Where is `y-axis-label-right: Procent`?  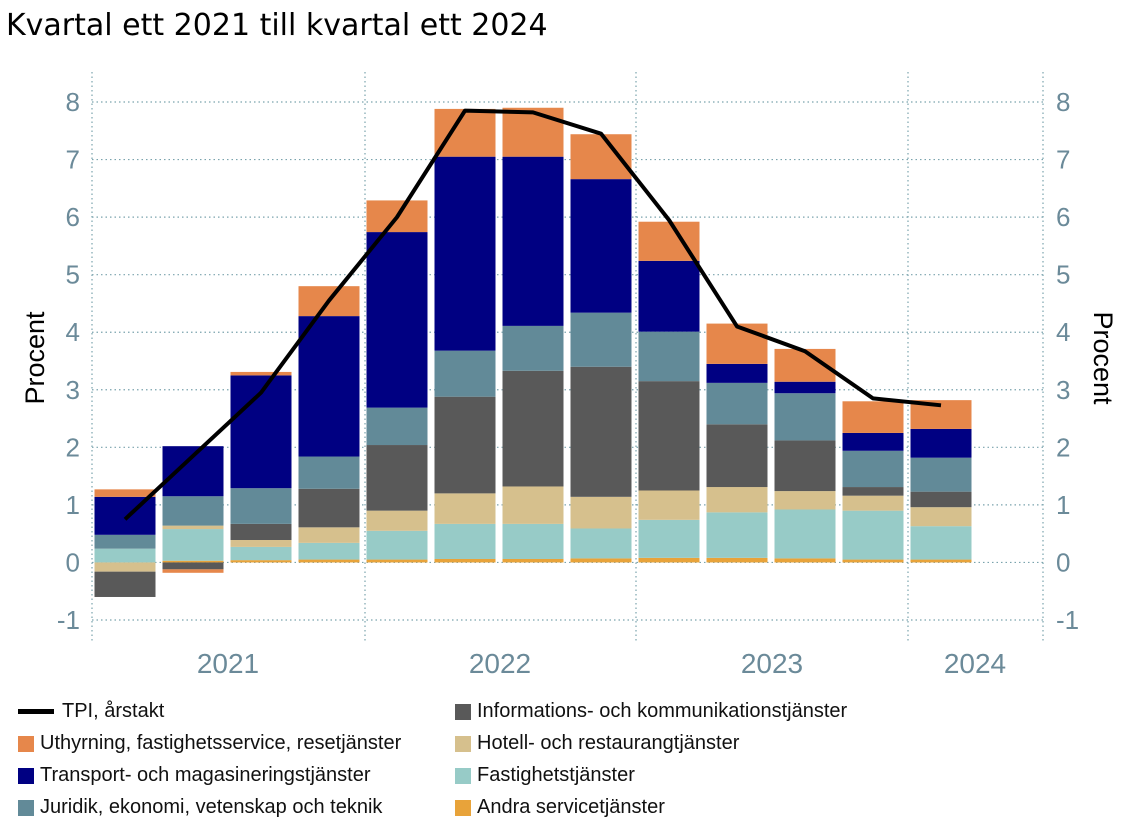 y-axis-label-right: Procent is located at coordinates (1103, 358).